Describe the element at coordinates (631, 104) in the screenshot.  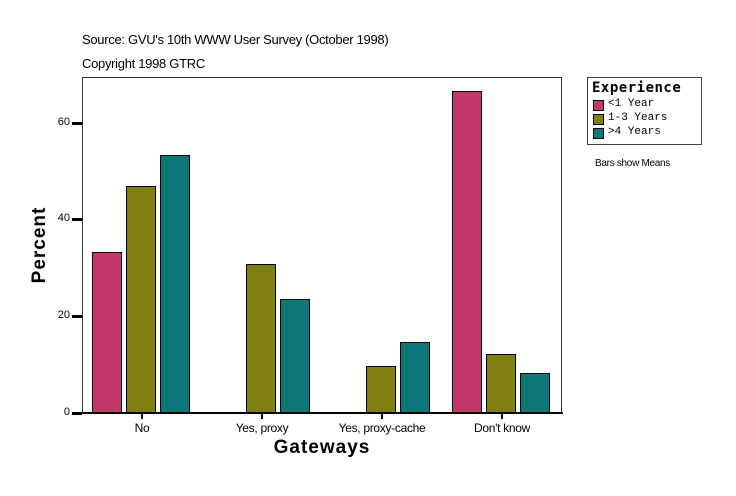
I see `legend-label: <1 Year` at that location.